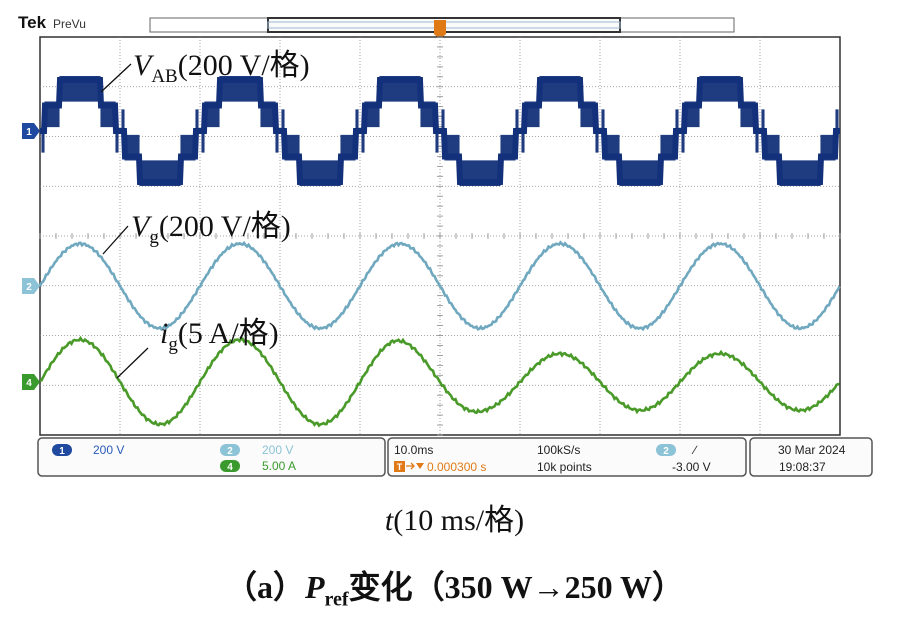  I want to click on x-axis-label: t(10 ms/格), so click(454, 520).